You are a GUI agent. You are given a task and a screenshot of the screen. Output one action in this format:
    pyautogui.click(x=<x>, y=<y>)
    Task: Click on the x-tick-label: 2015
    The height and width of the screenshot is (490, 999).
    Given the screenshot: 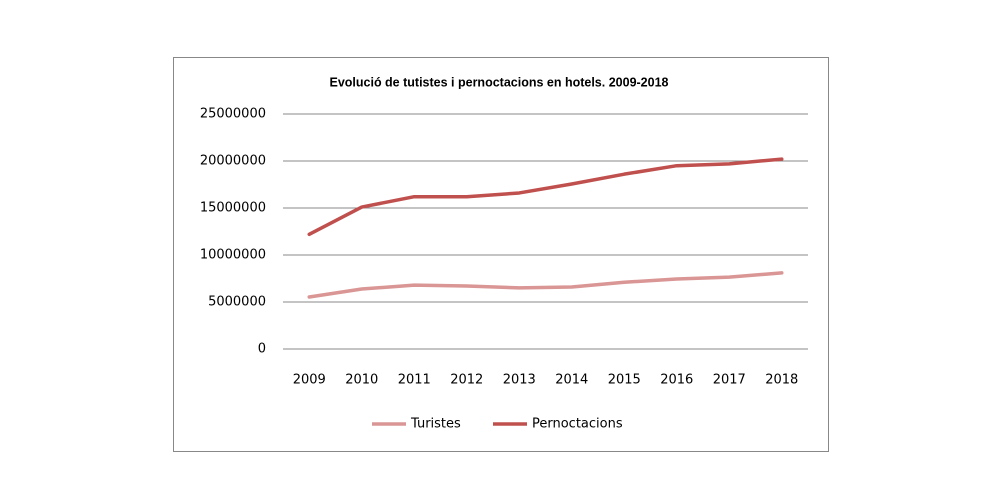 What is the action you would take?
    pyautogui.click(x=624, y=380)
    